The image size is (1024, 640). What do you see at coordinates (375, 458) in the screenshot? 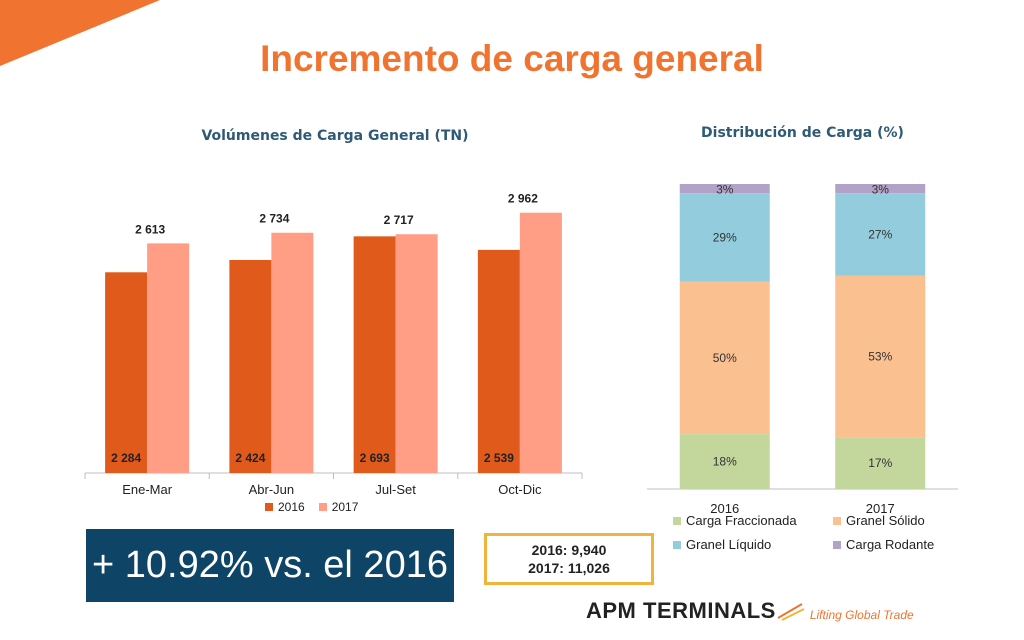
I see `data-label-2016: 2 693` at bounding box center [375, 458].